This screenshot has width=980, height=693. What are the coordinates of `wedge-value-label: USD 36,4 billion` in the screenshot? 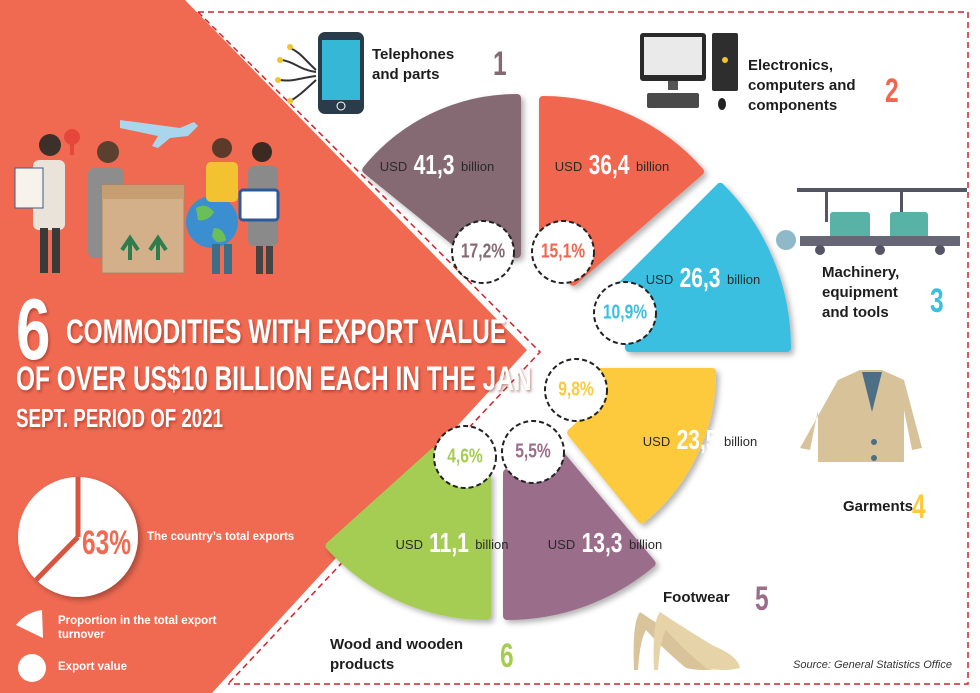 It's located at (612, 165).